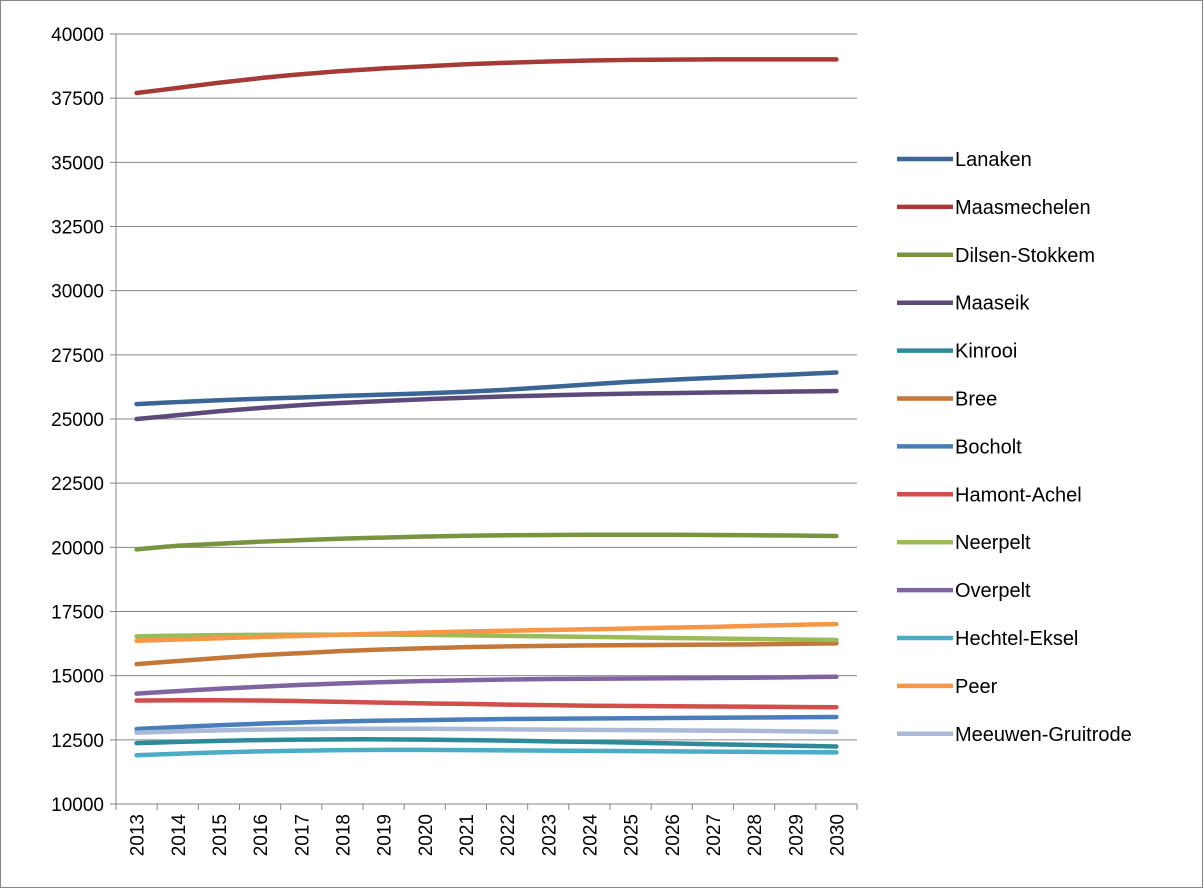 This screenshot has width=1203, height=888. I want to click on series-line-lanaken, so click(486, 388).